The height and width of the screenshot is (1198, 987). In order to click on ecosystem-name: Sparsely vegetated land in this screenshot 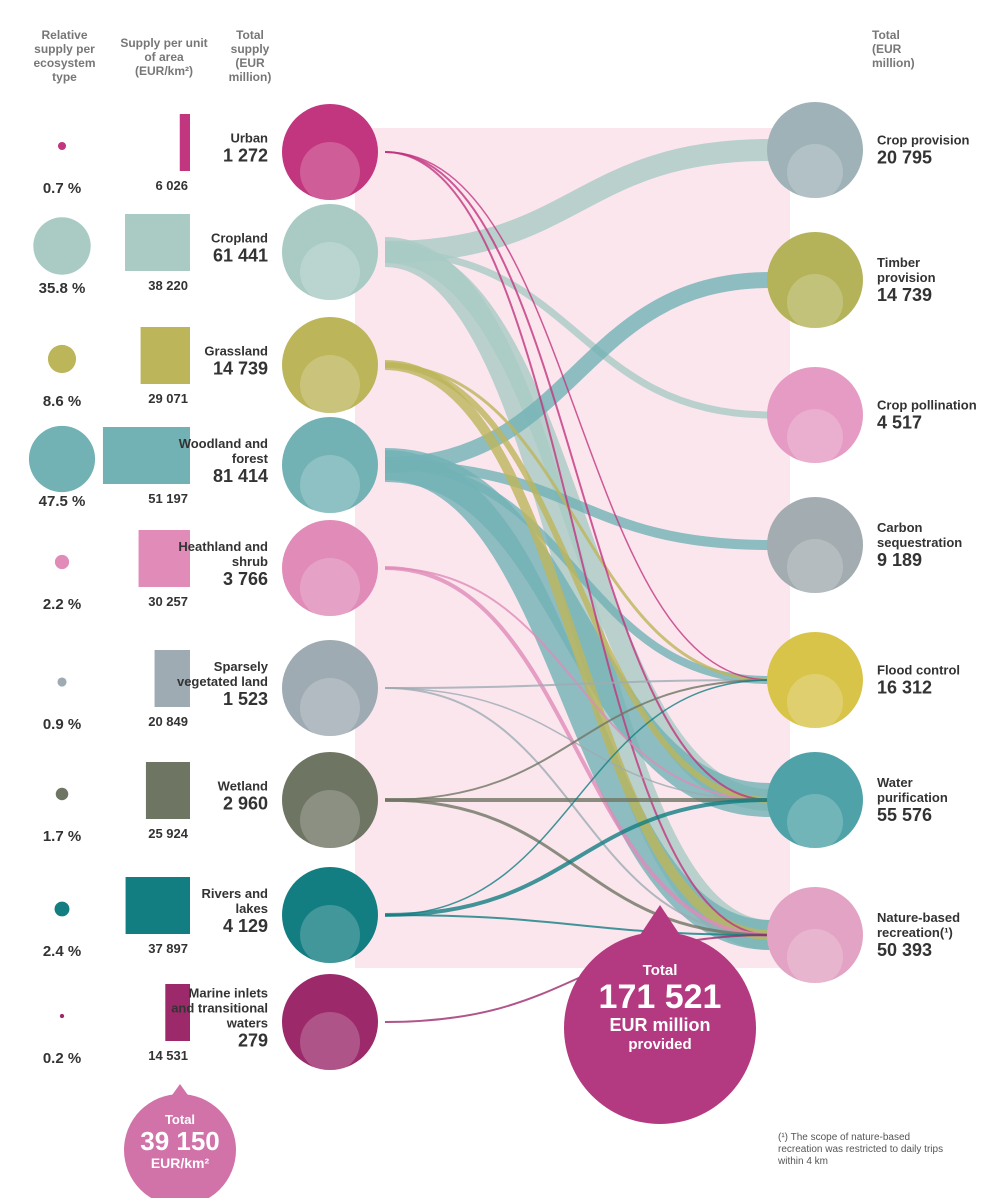, I will do `click(222, 674)`.